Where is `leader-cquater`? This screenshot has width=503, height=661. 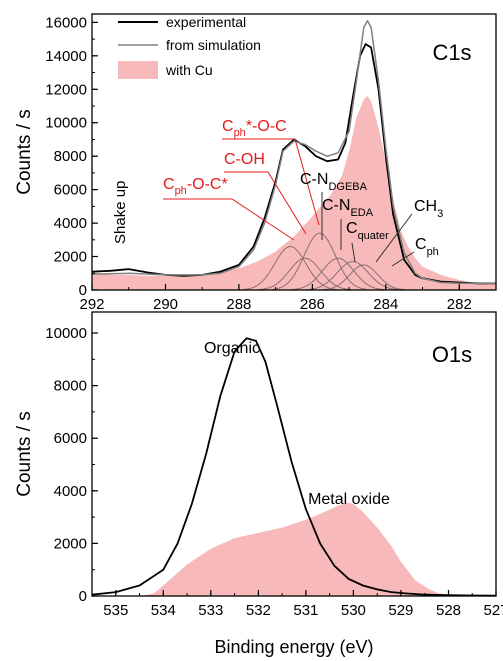
leader-cquater is located at coordinates (353, 252).